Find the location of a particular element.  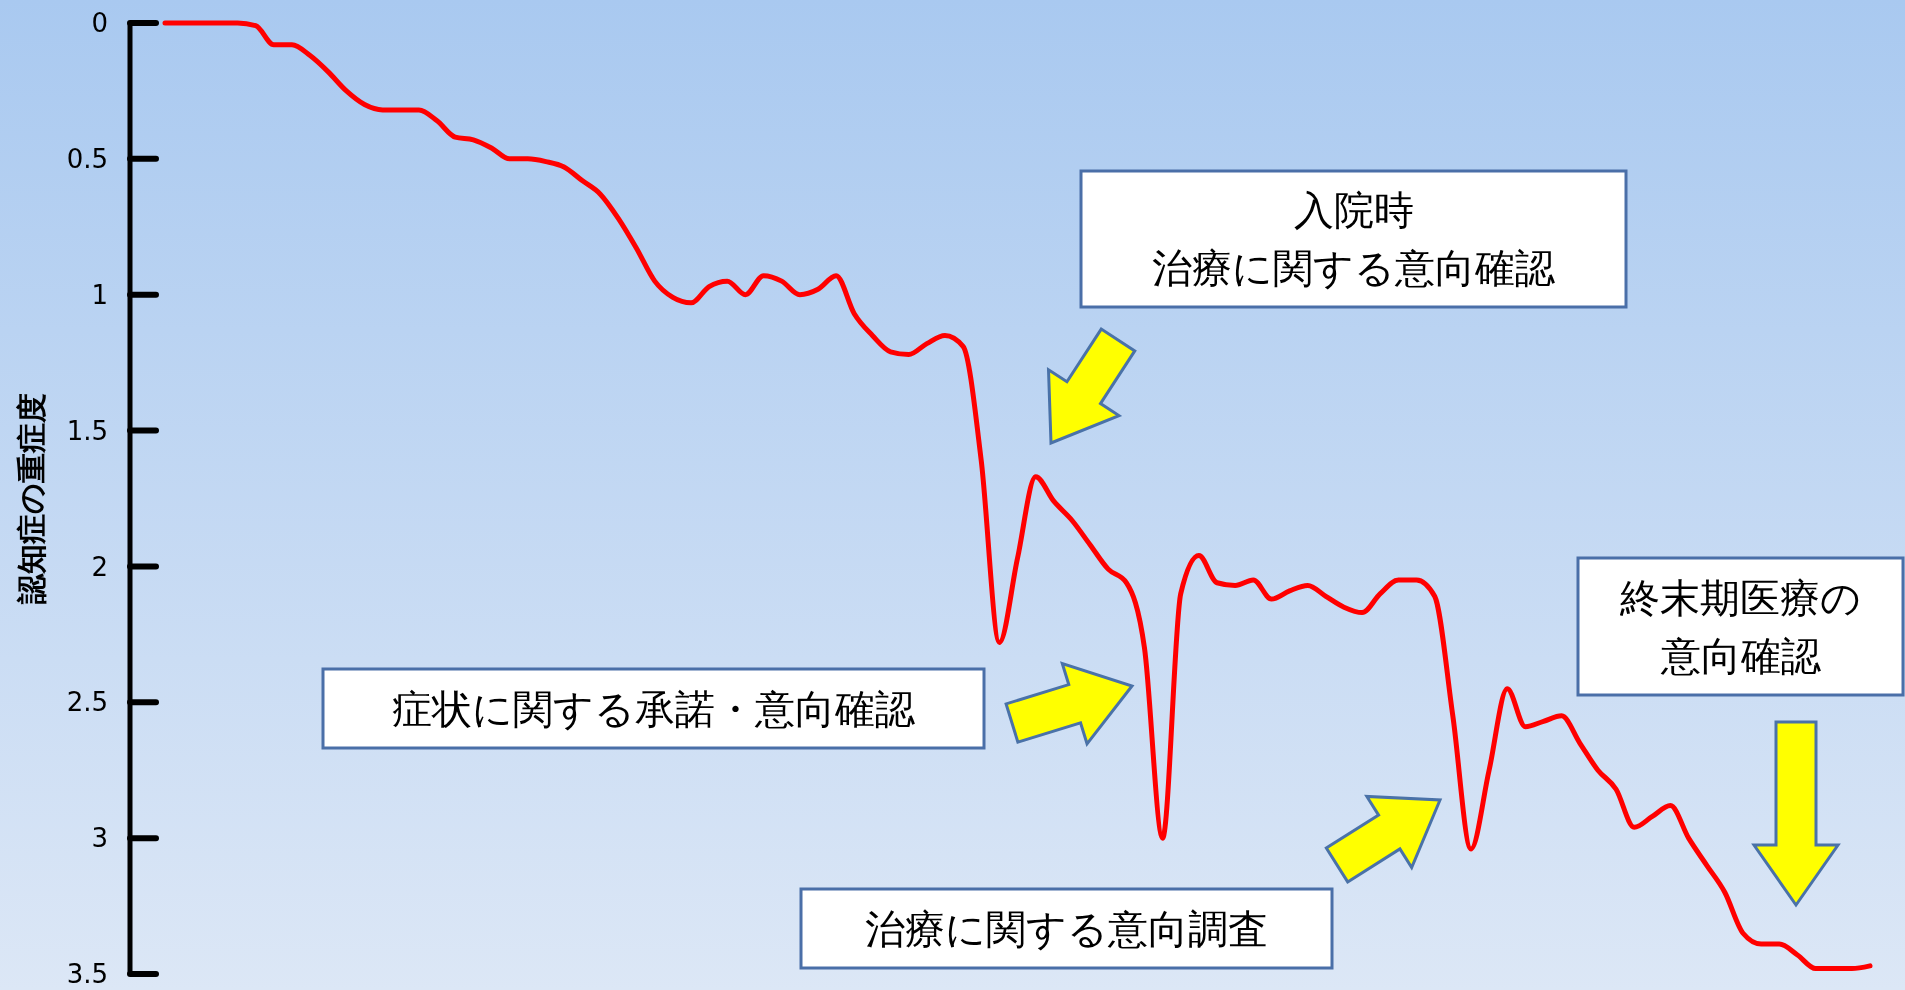

y-tick-label: 3.5 is located at coordinates (87, 974).